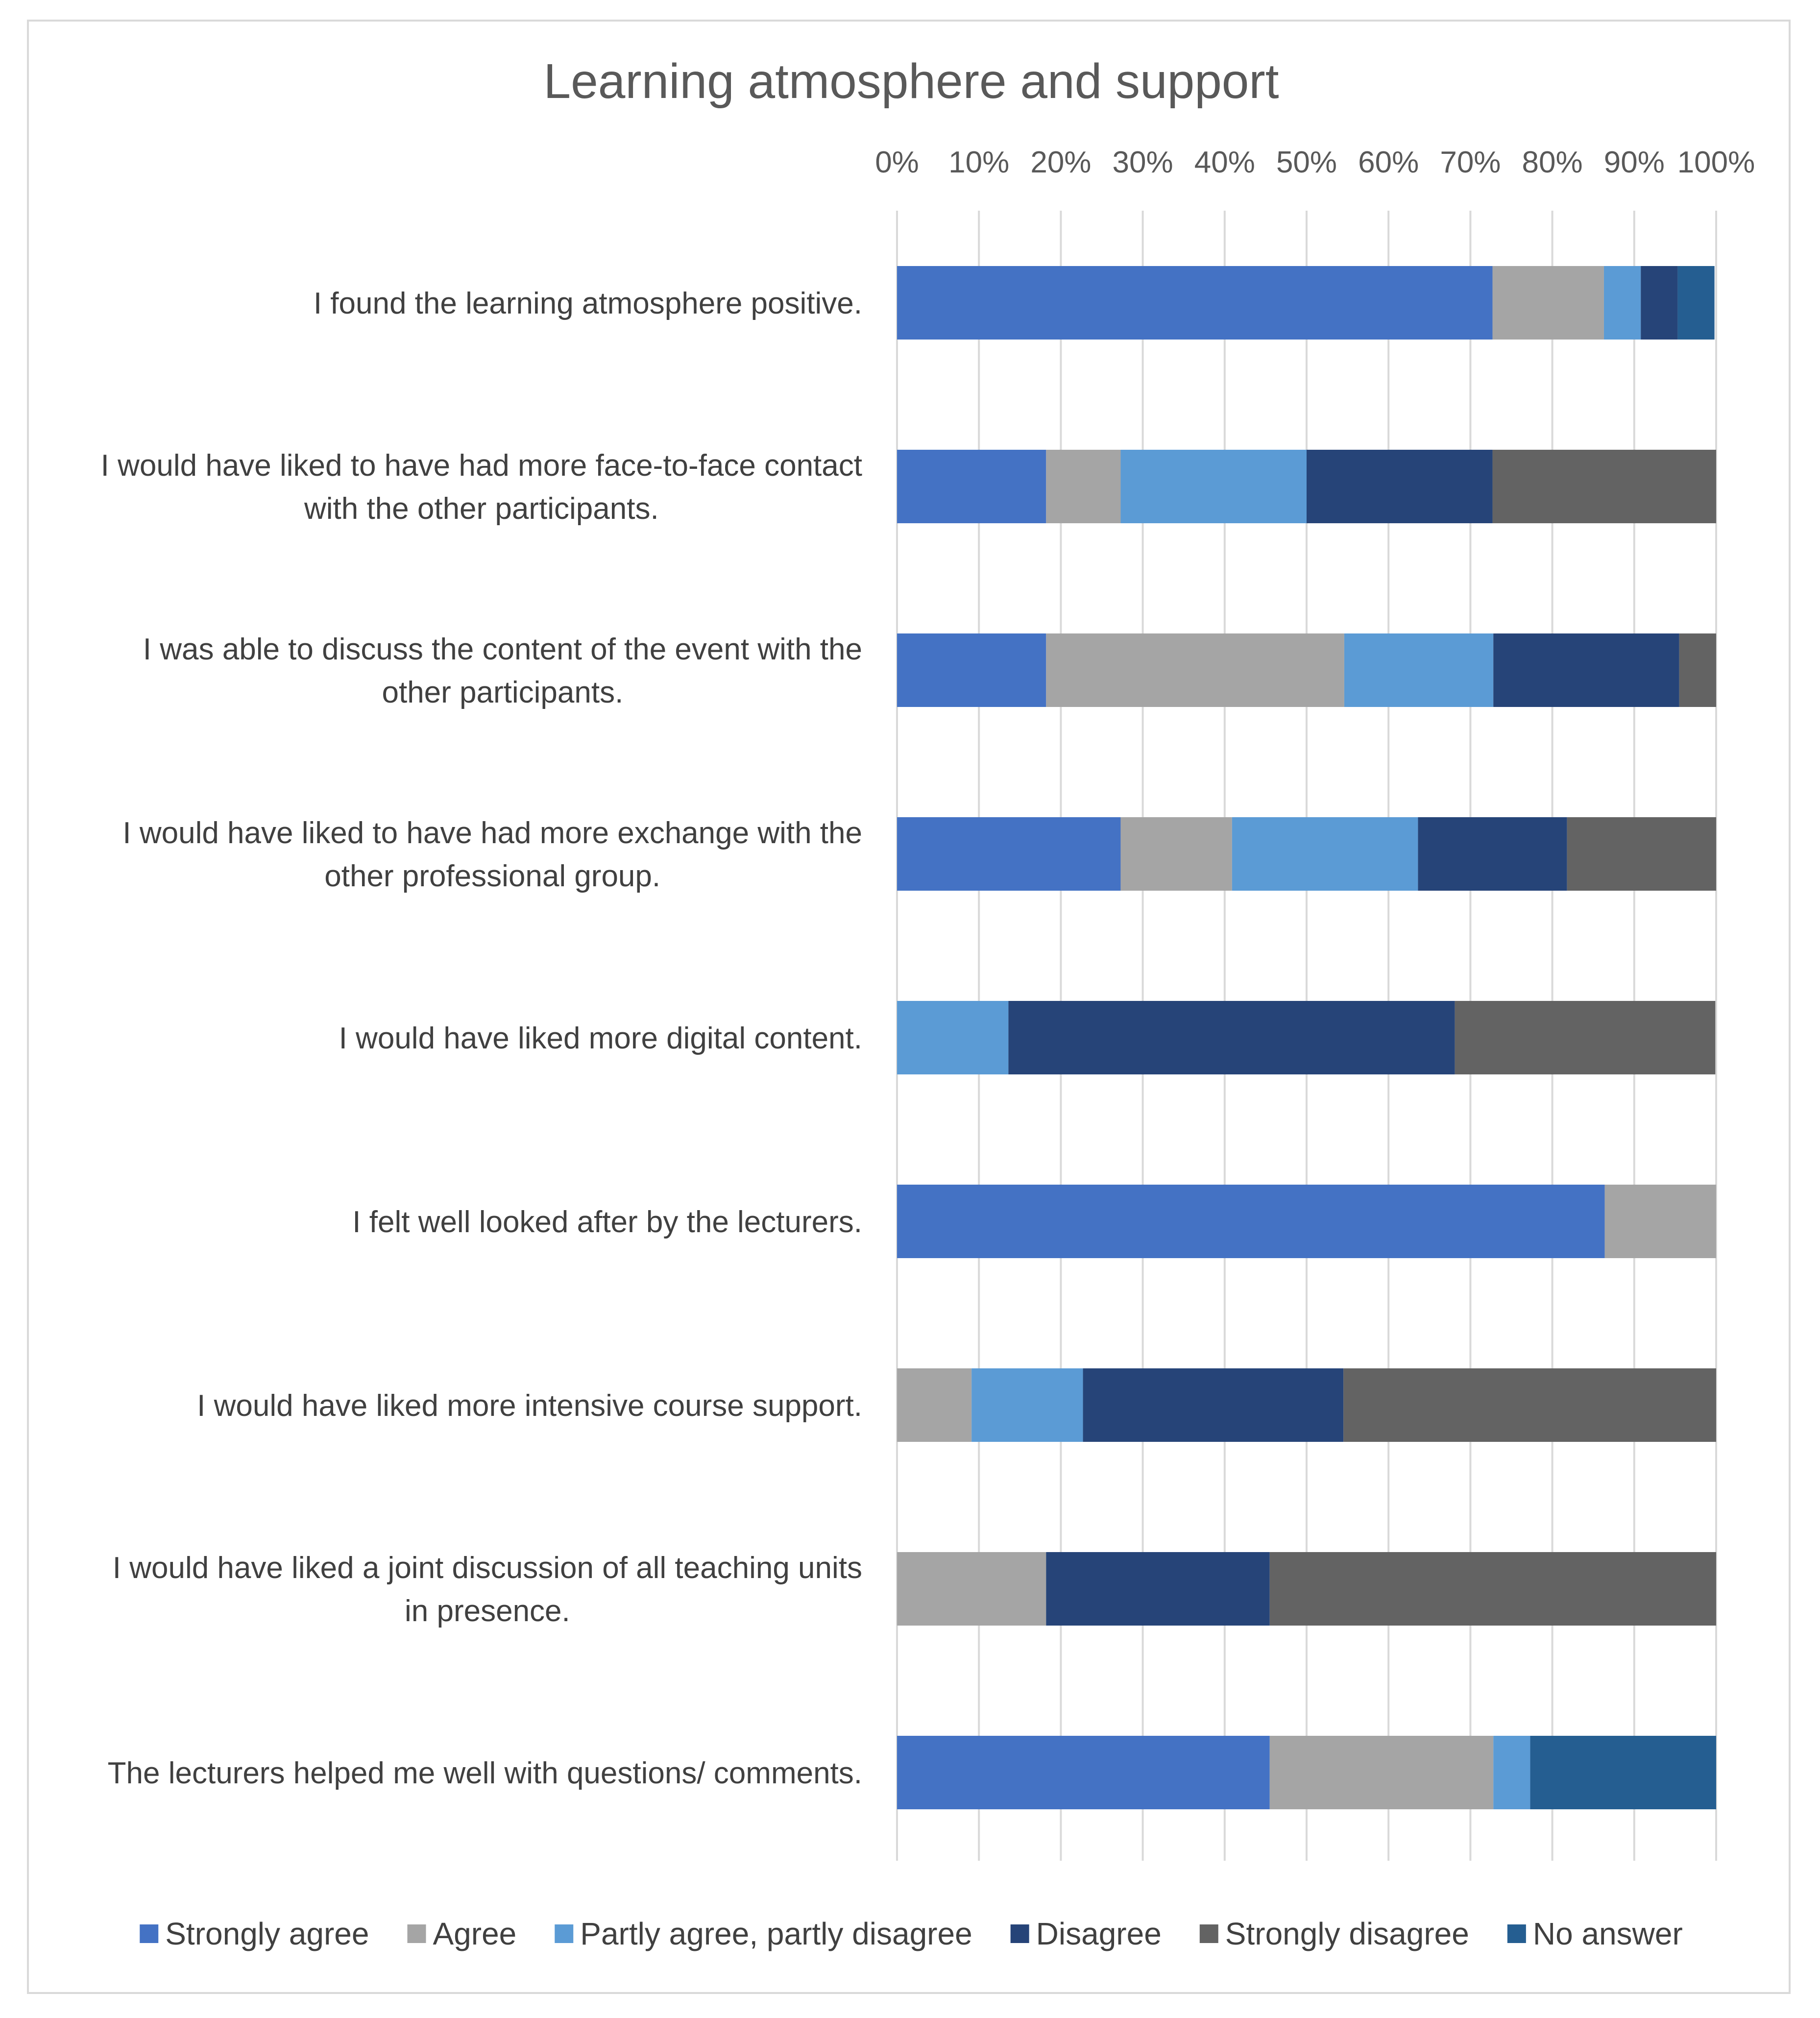 This screenshot has height=2018, width=1820. Describe the element at coordinates (1608, 1933) in the screenshot. I see `legend-label: No answer` at that location.